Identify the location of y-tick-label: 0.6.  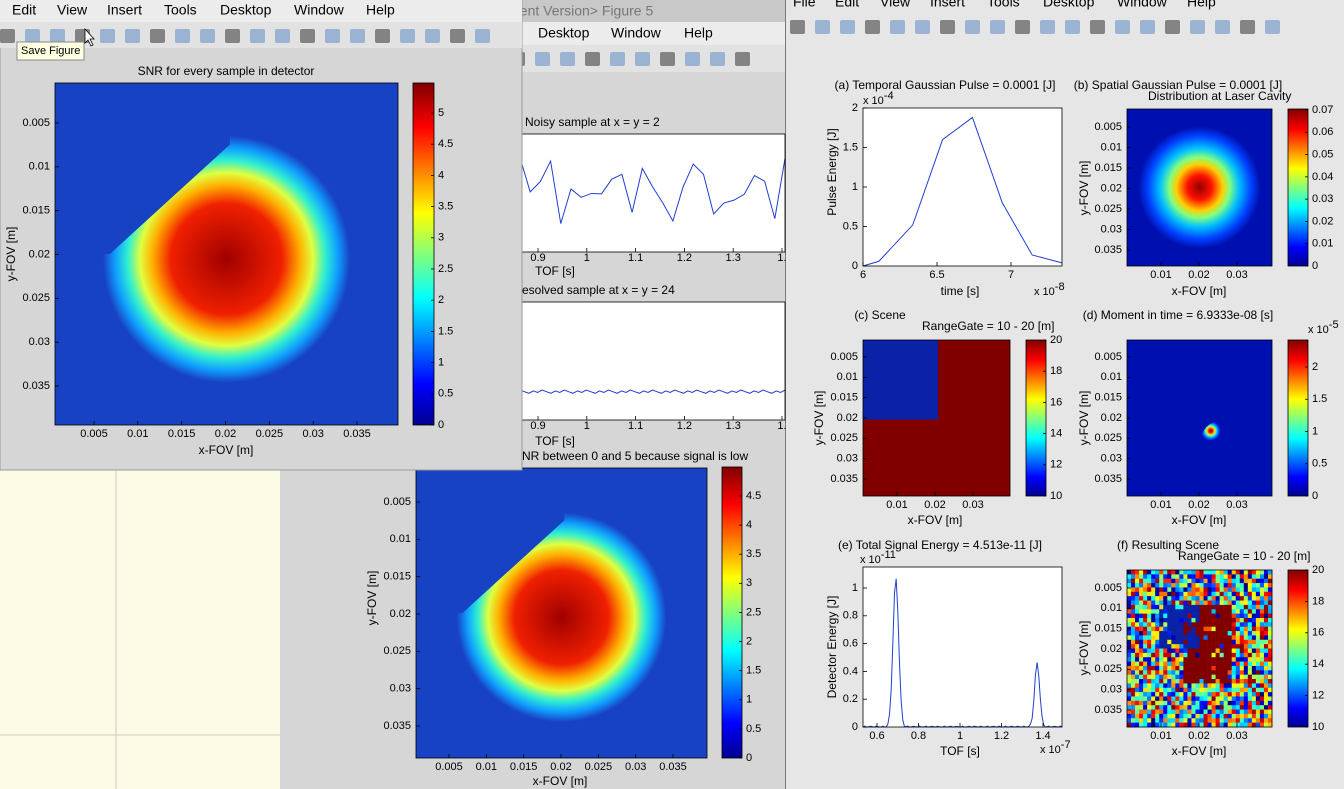
(850, 644).